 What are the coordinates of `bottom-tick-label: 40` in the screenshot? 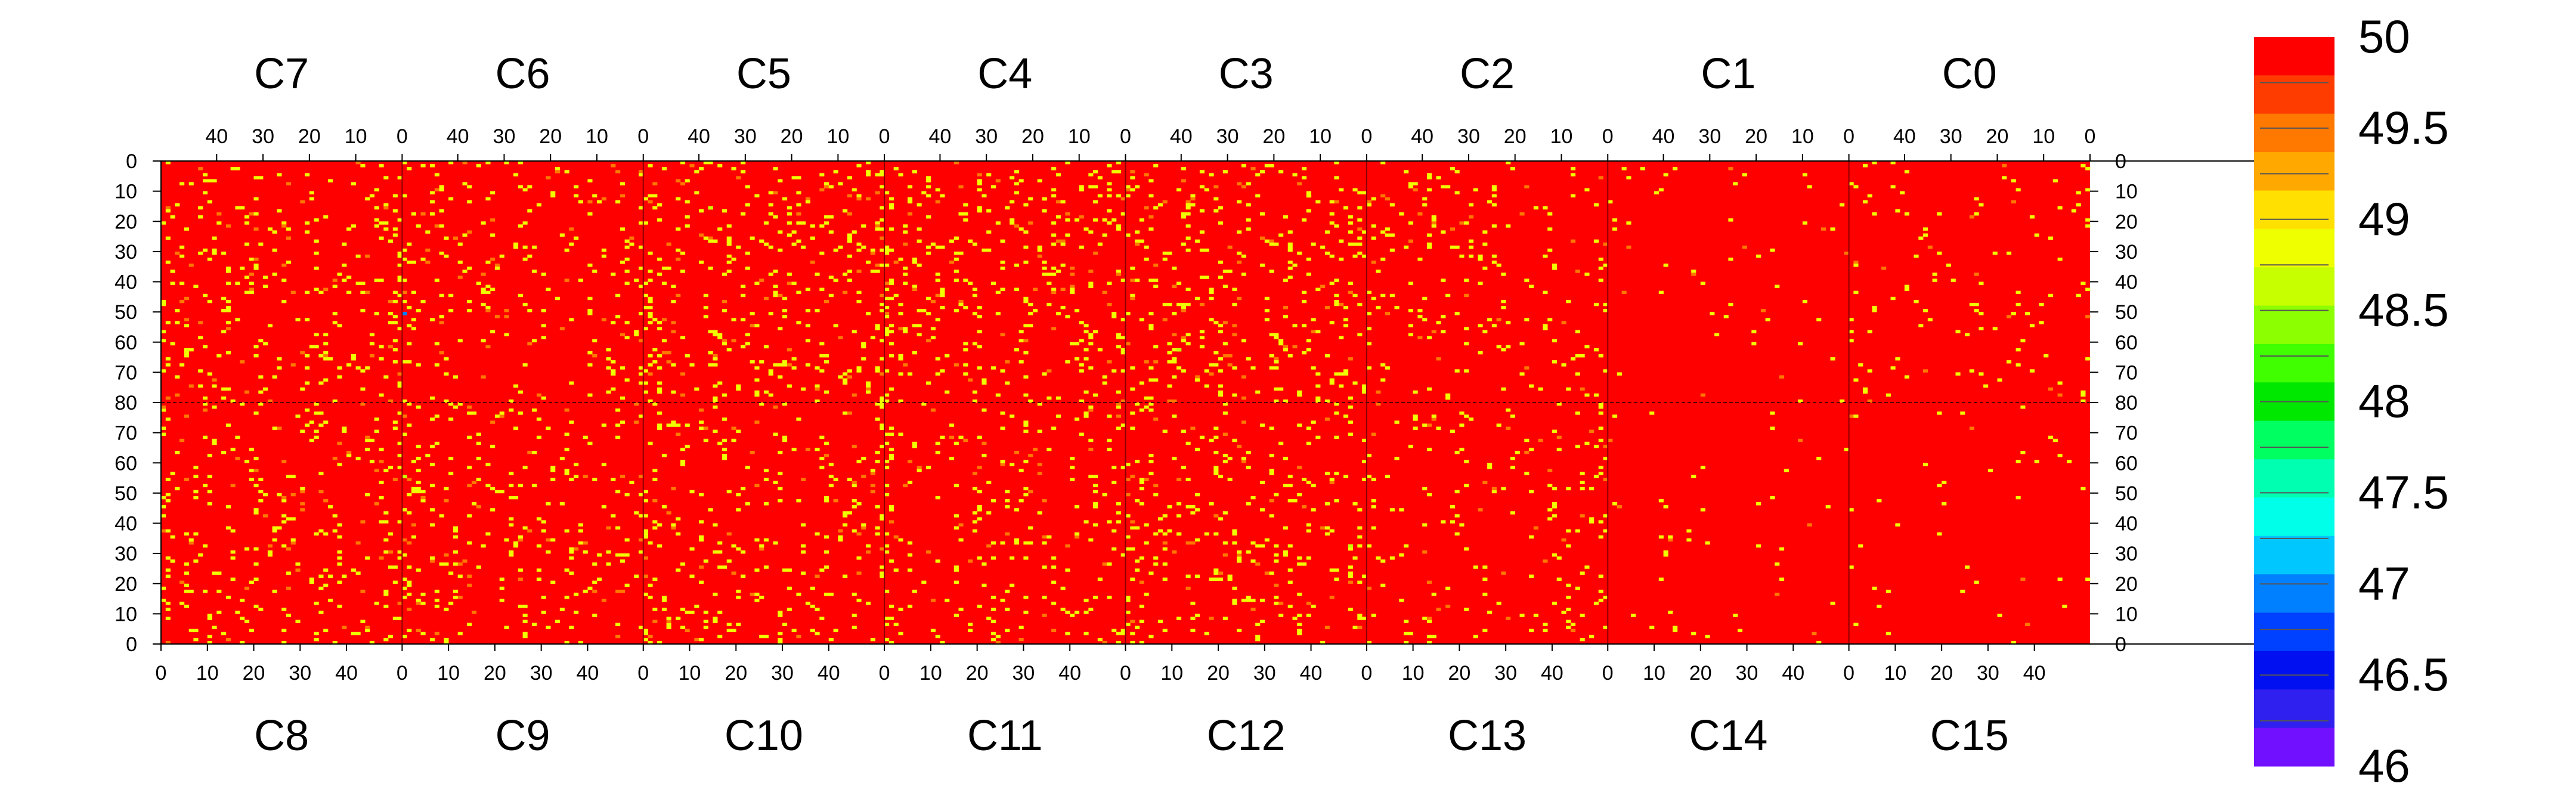 It's located at (346, 674).